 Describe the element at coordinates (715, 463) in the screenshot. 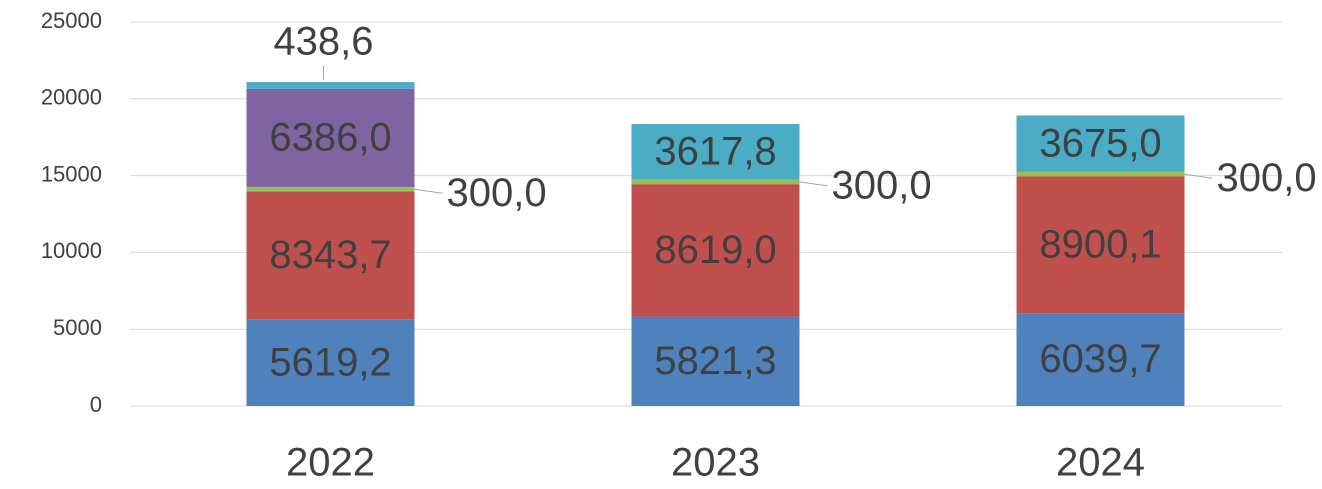

I see `x-tick-label: 2023` at that location.